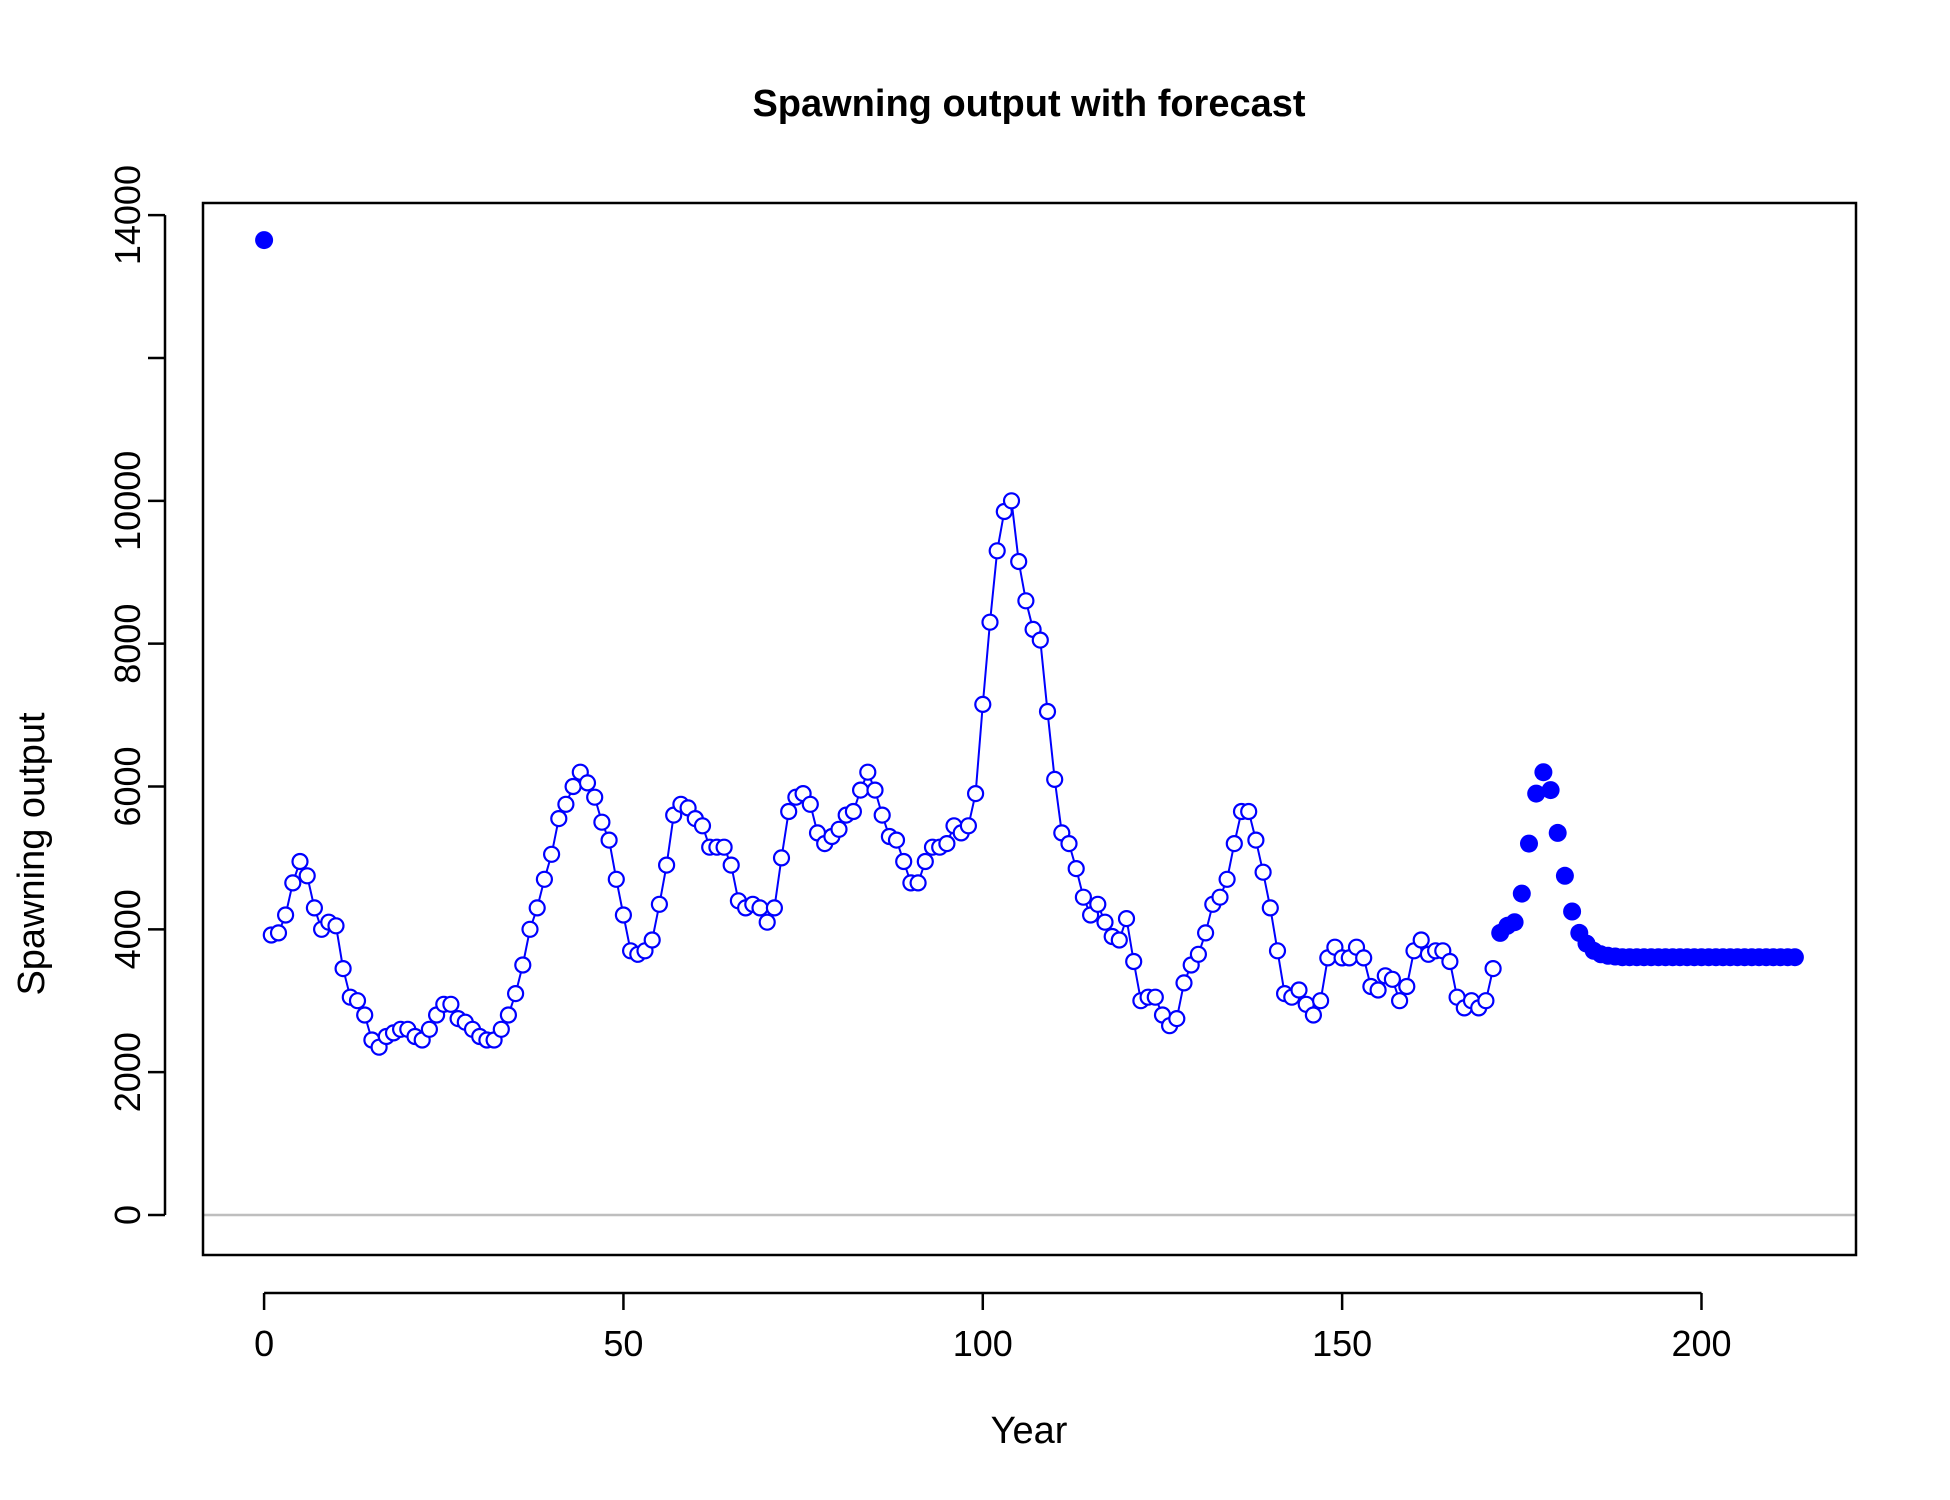 The height and width of the screenshot is (1500, 1950). Describe the element at coordinates (127, 1215) in the screenshot. I see `y-tick-label: 0` at that location.